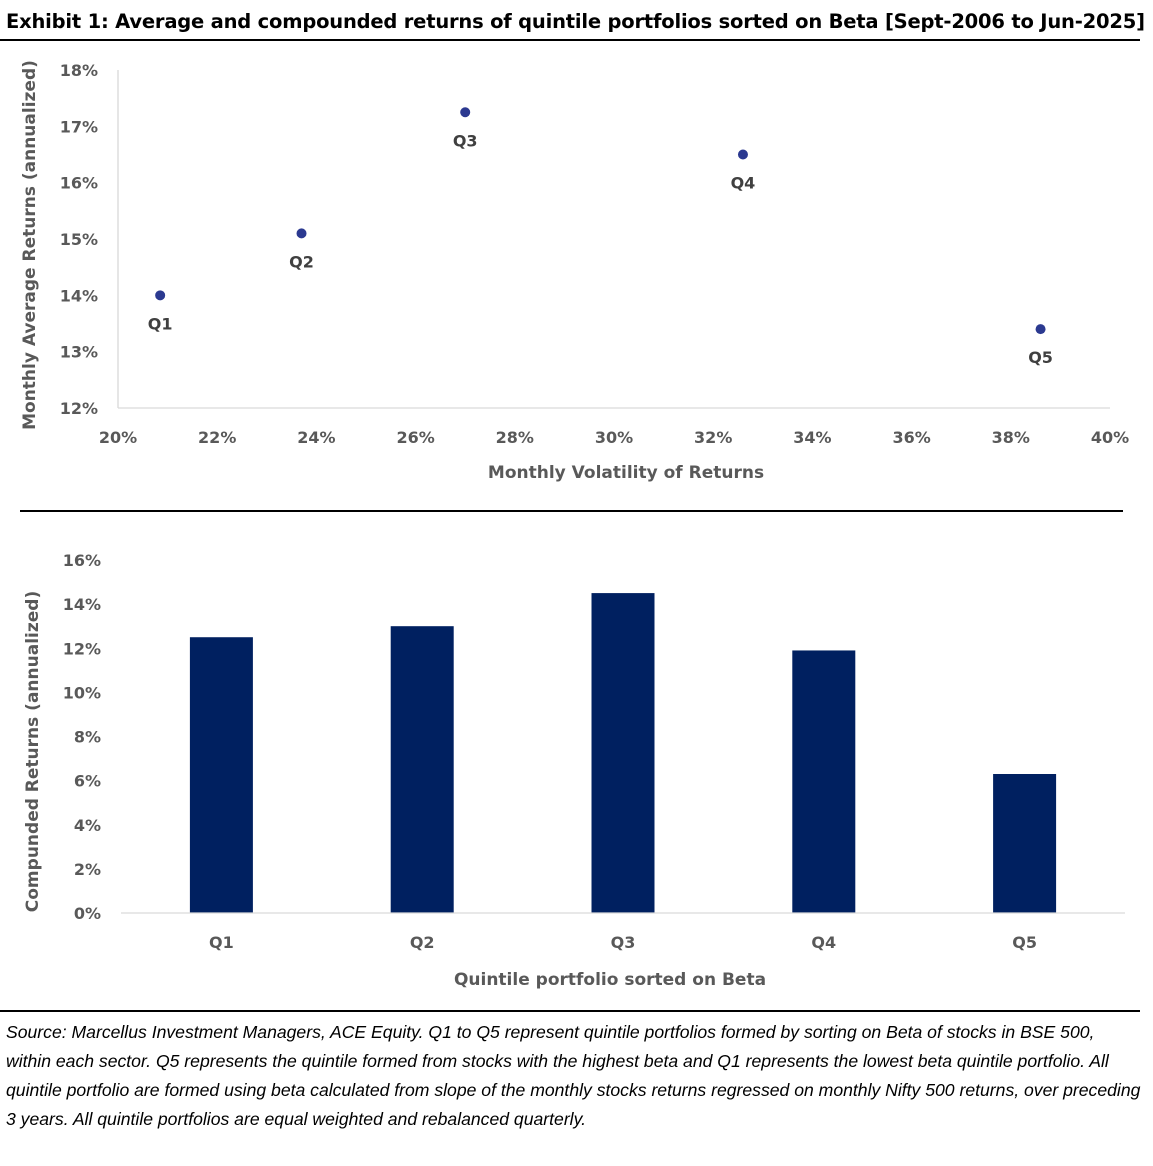  Describe the element at coordinates (221, 775) in the screenshot. I see `bar-q1` at that location.